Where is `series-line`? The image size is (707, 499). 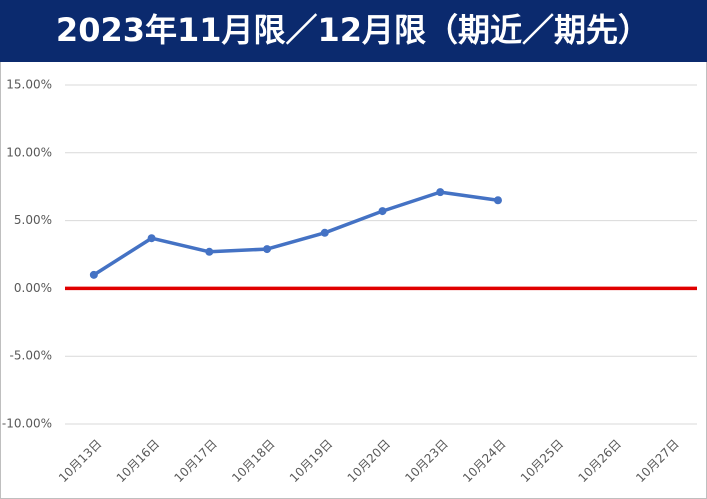
series-line is located at coordinates (295, 233).